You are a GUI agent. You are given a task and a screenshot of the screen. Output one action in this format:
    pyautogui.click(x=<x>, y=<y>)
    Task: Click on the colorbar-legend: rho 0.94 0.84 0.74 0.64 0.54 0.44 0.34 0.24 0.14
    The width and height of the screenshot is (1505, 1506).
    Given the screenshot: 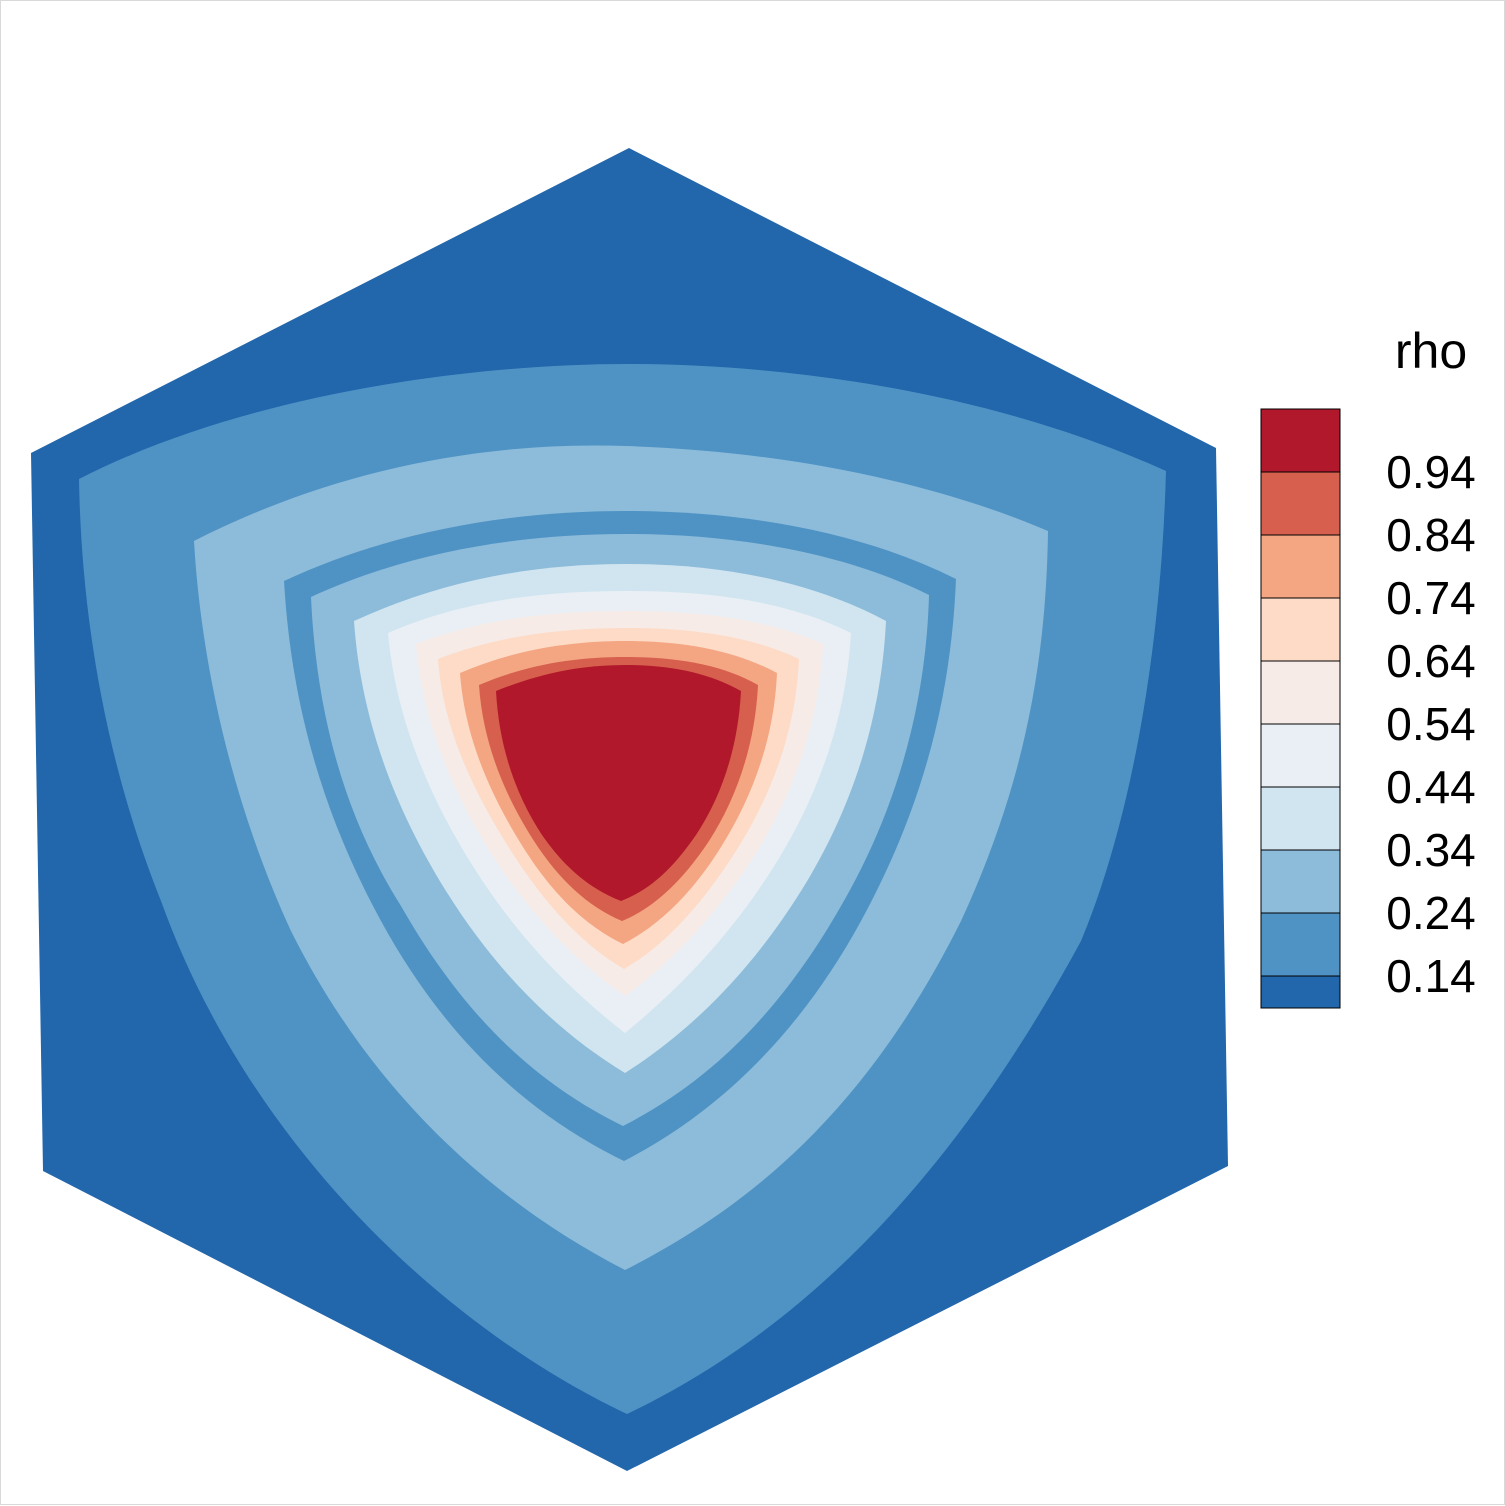 What is the action you would take?
    pyautogui.click(x=1368, y=666)
    